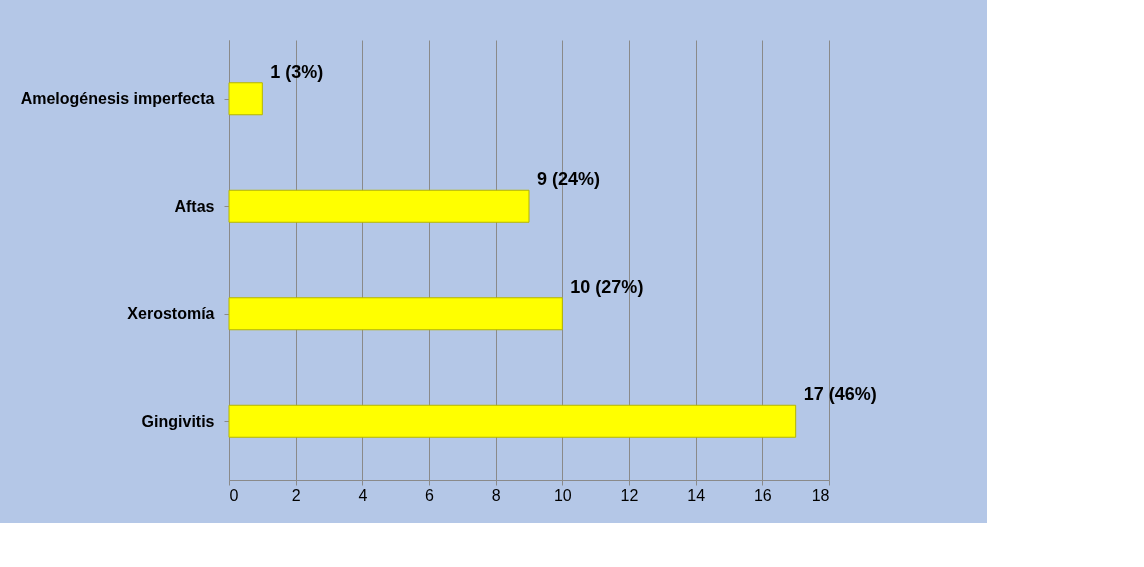 The image size is (1144, 567). What do you see at coordinates (234, 495) in the screenshot?
I see `x-tick-label: 0` at bounding box center [234, 495].